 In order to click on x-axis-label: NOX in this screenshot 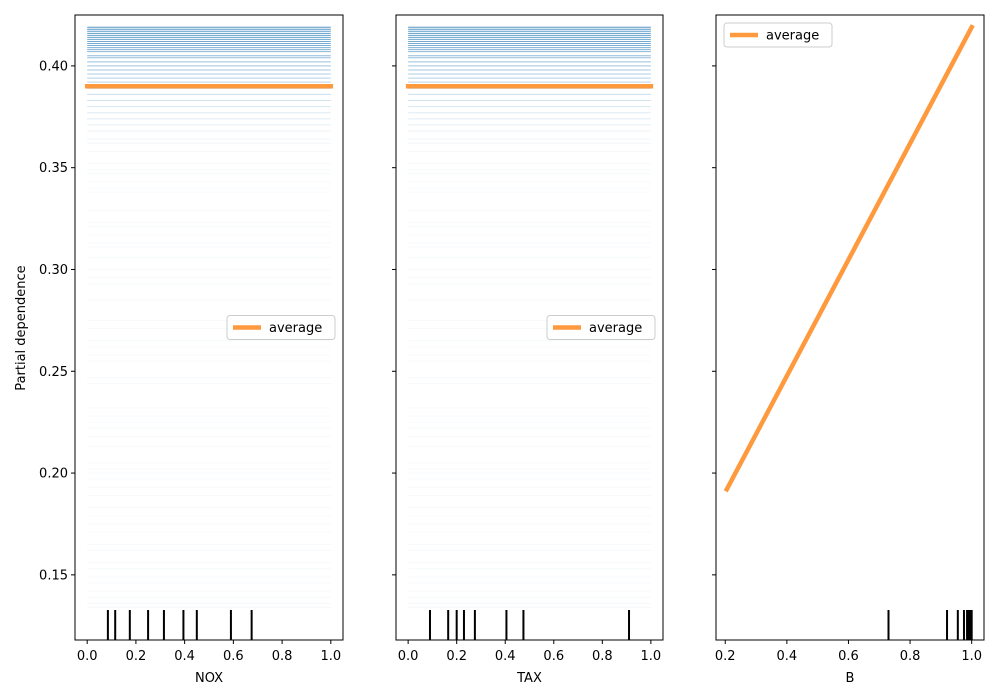, I will do `click(209, 678)`.